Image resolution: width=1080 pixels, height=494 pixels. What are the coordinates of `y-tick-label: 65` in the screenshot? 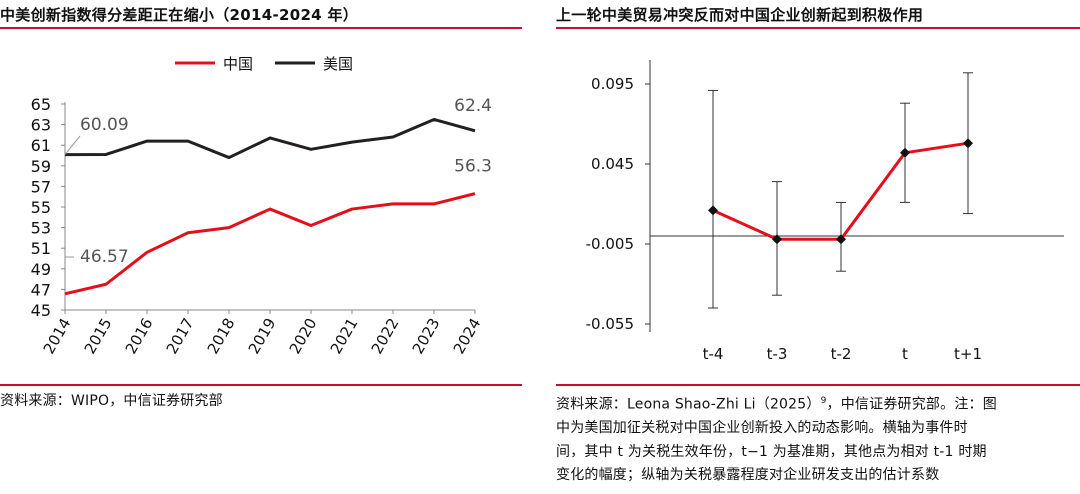 It's located at (41, 104).